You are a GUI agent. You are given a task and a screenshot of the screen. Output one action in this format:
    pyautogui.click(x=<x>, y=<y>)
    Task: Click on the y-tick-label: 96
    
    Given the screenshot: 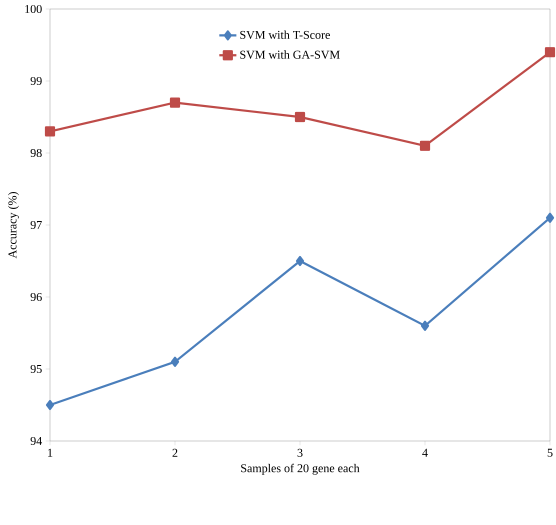 What is the action you would take?
    pyautogui.click(x=36, y=297)
    